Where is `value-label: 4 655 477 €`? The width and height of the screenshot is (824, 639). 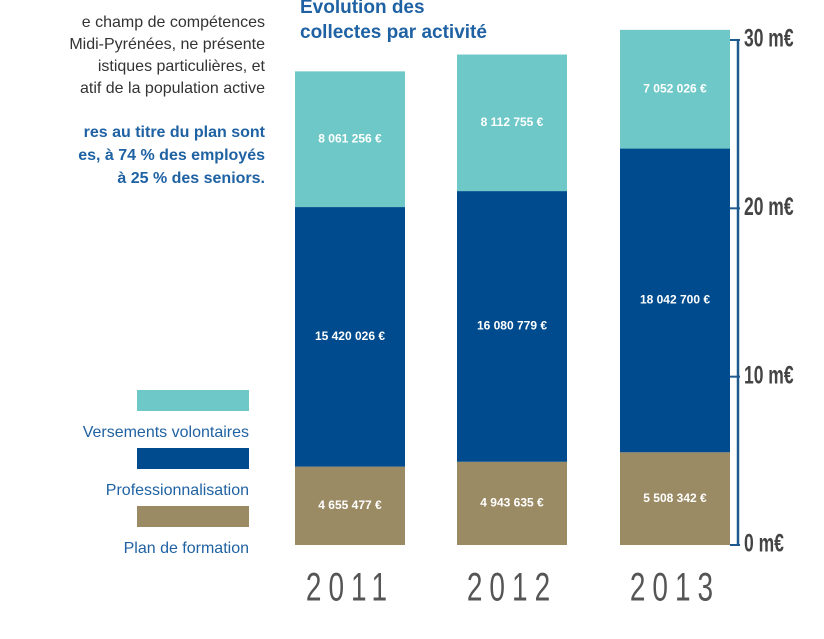
value-label: 4 655 477 € is located at coordinates (350, 505).